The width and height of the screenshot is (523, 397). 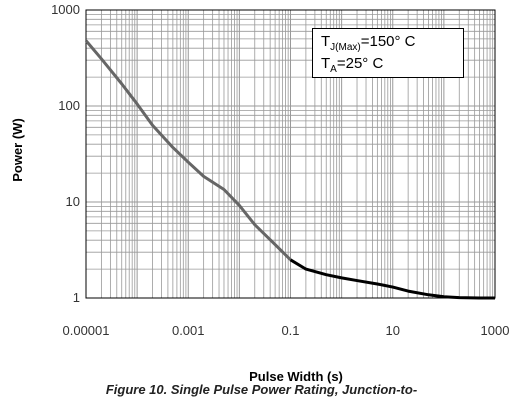 I want to click on y-tick-label: 1000, so click(x=65, y=9).